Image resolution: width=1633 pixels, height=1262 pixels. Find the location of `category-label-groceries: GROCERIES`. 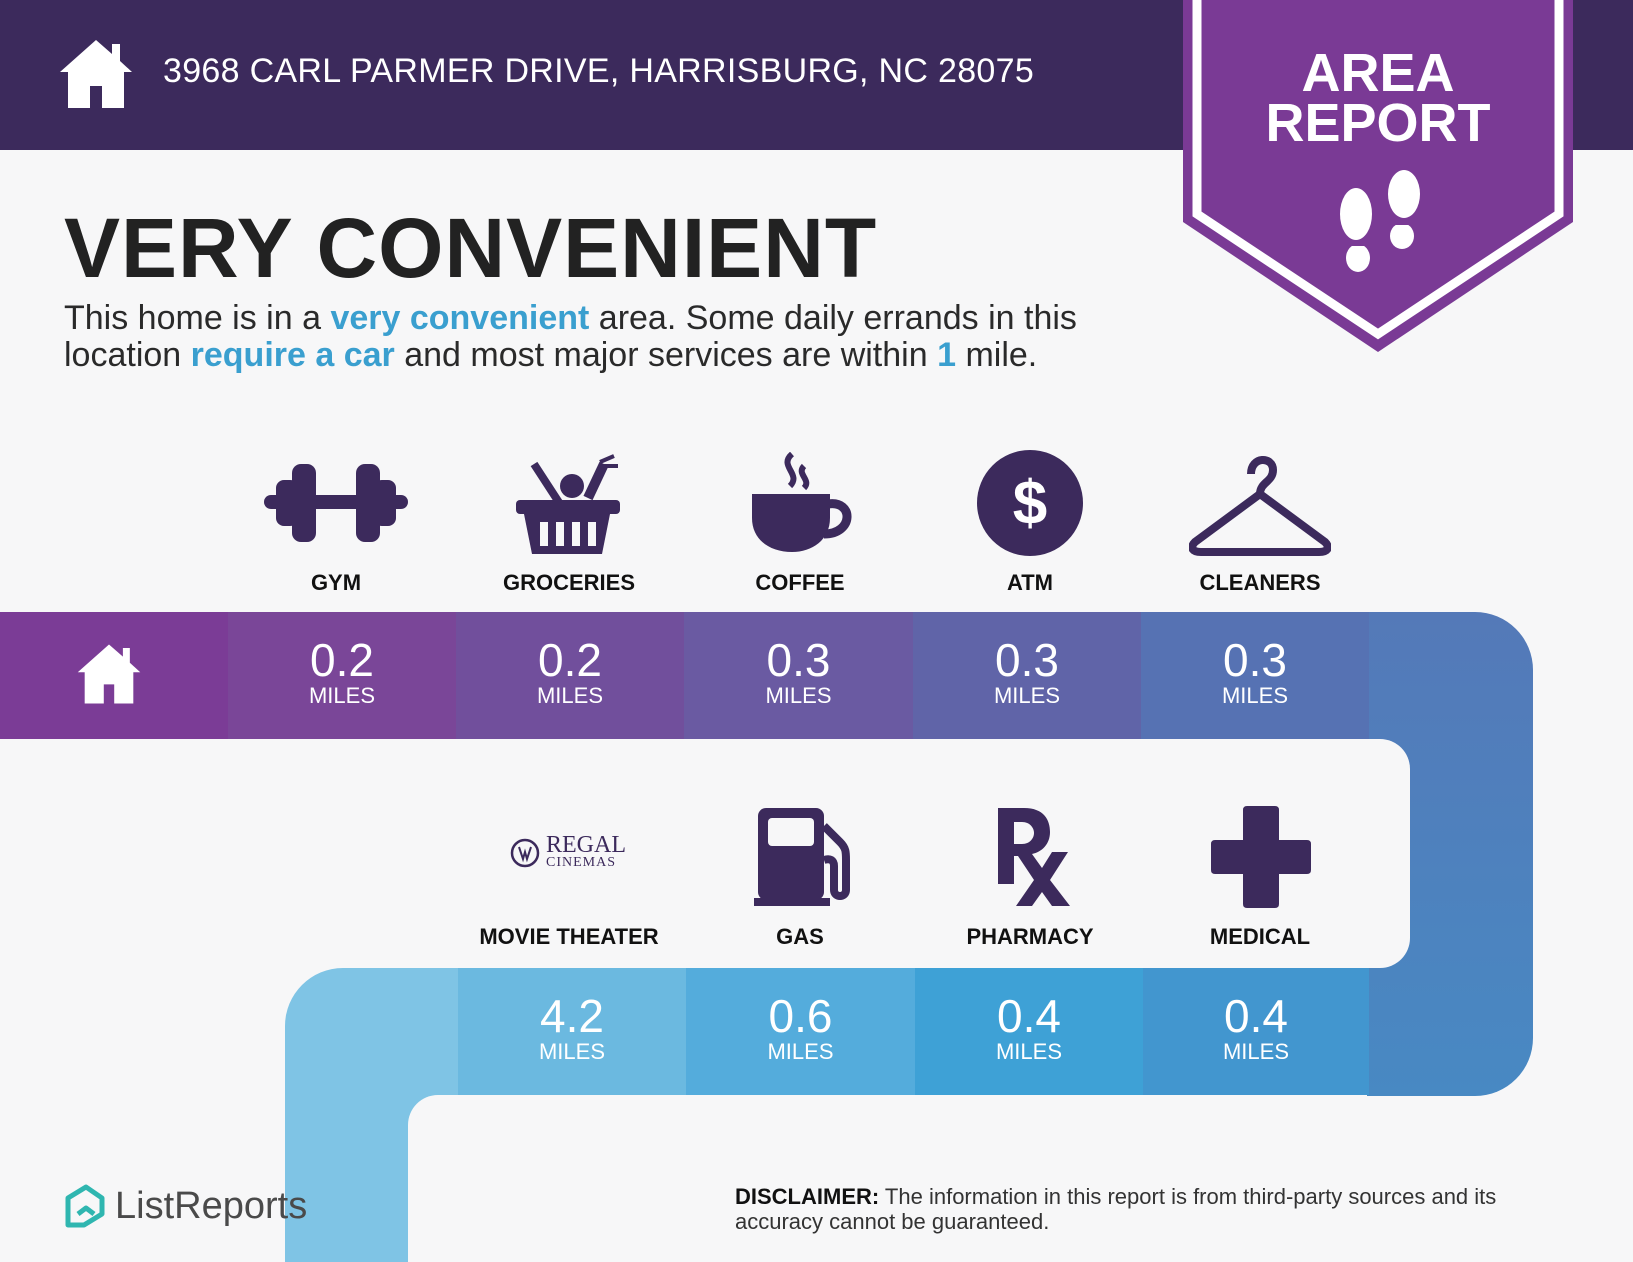

category-label-groceries: GROCERIES is located at coordinates (569, 582).